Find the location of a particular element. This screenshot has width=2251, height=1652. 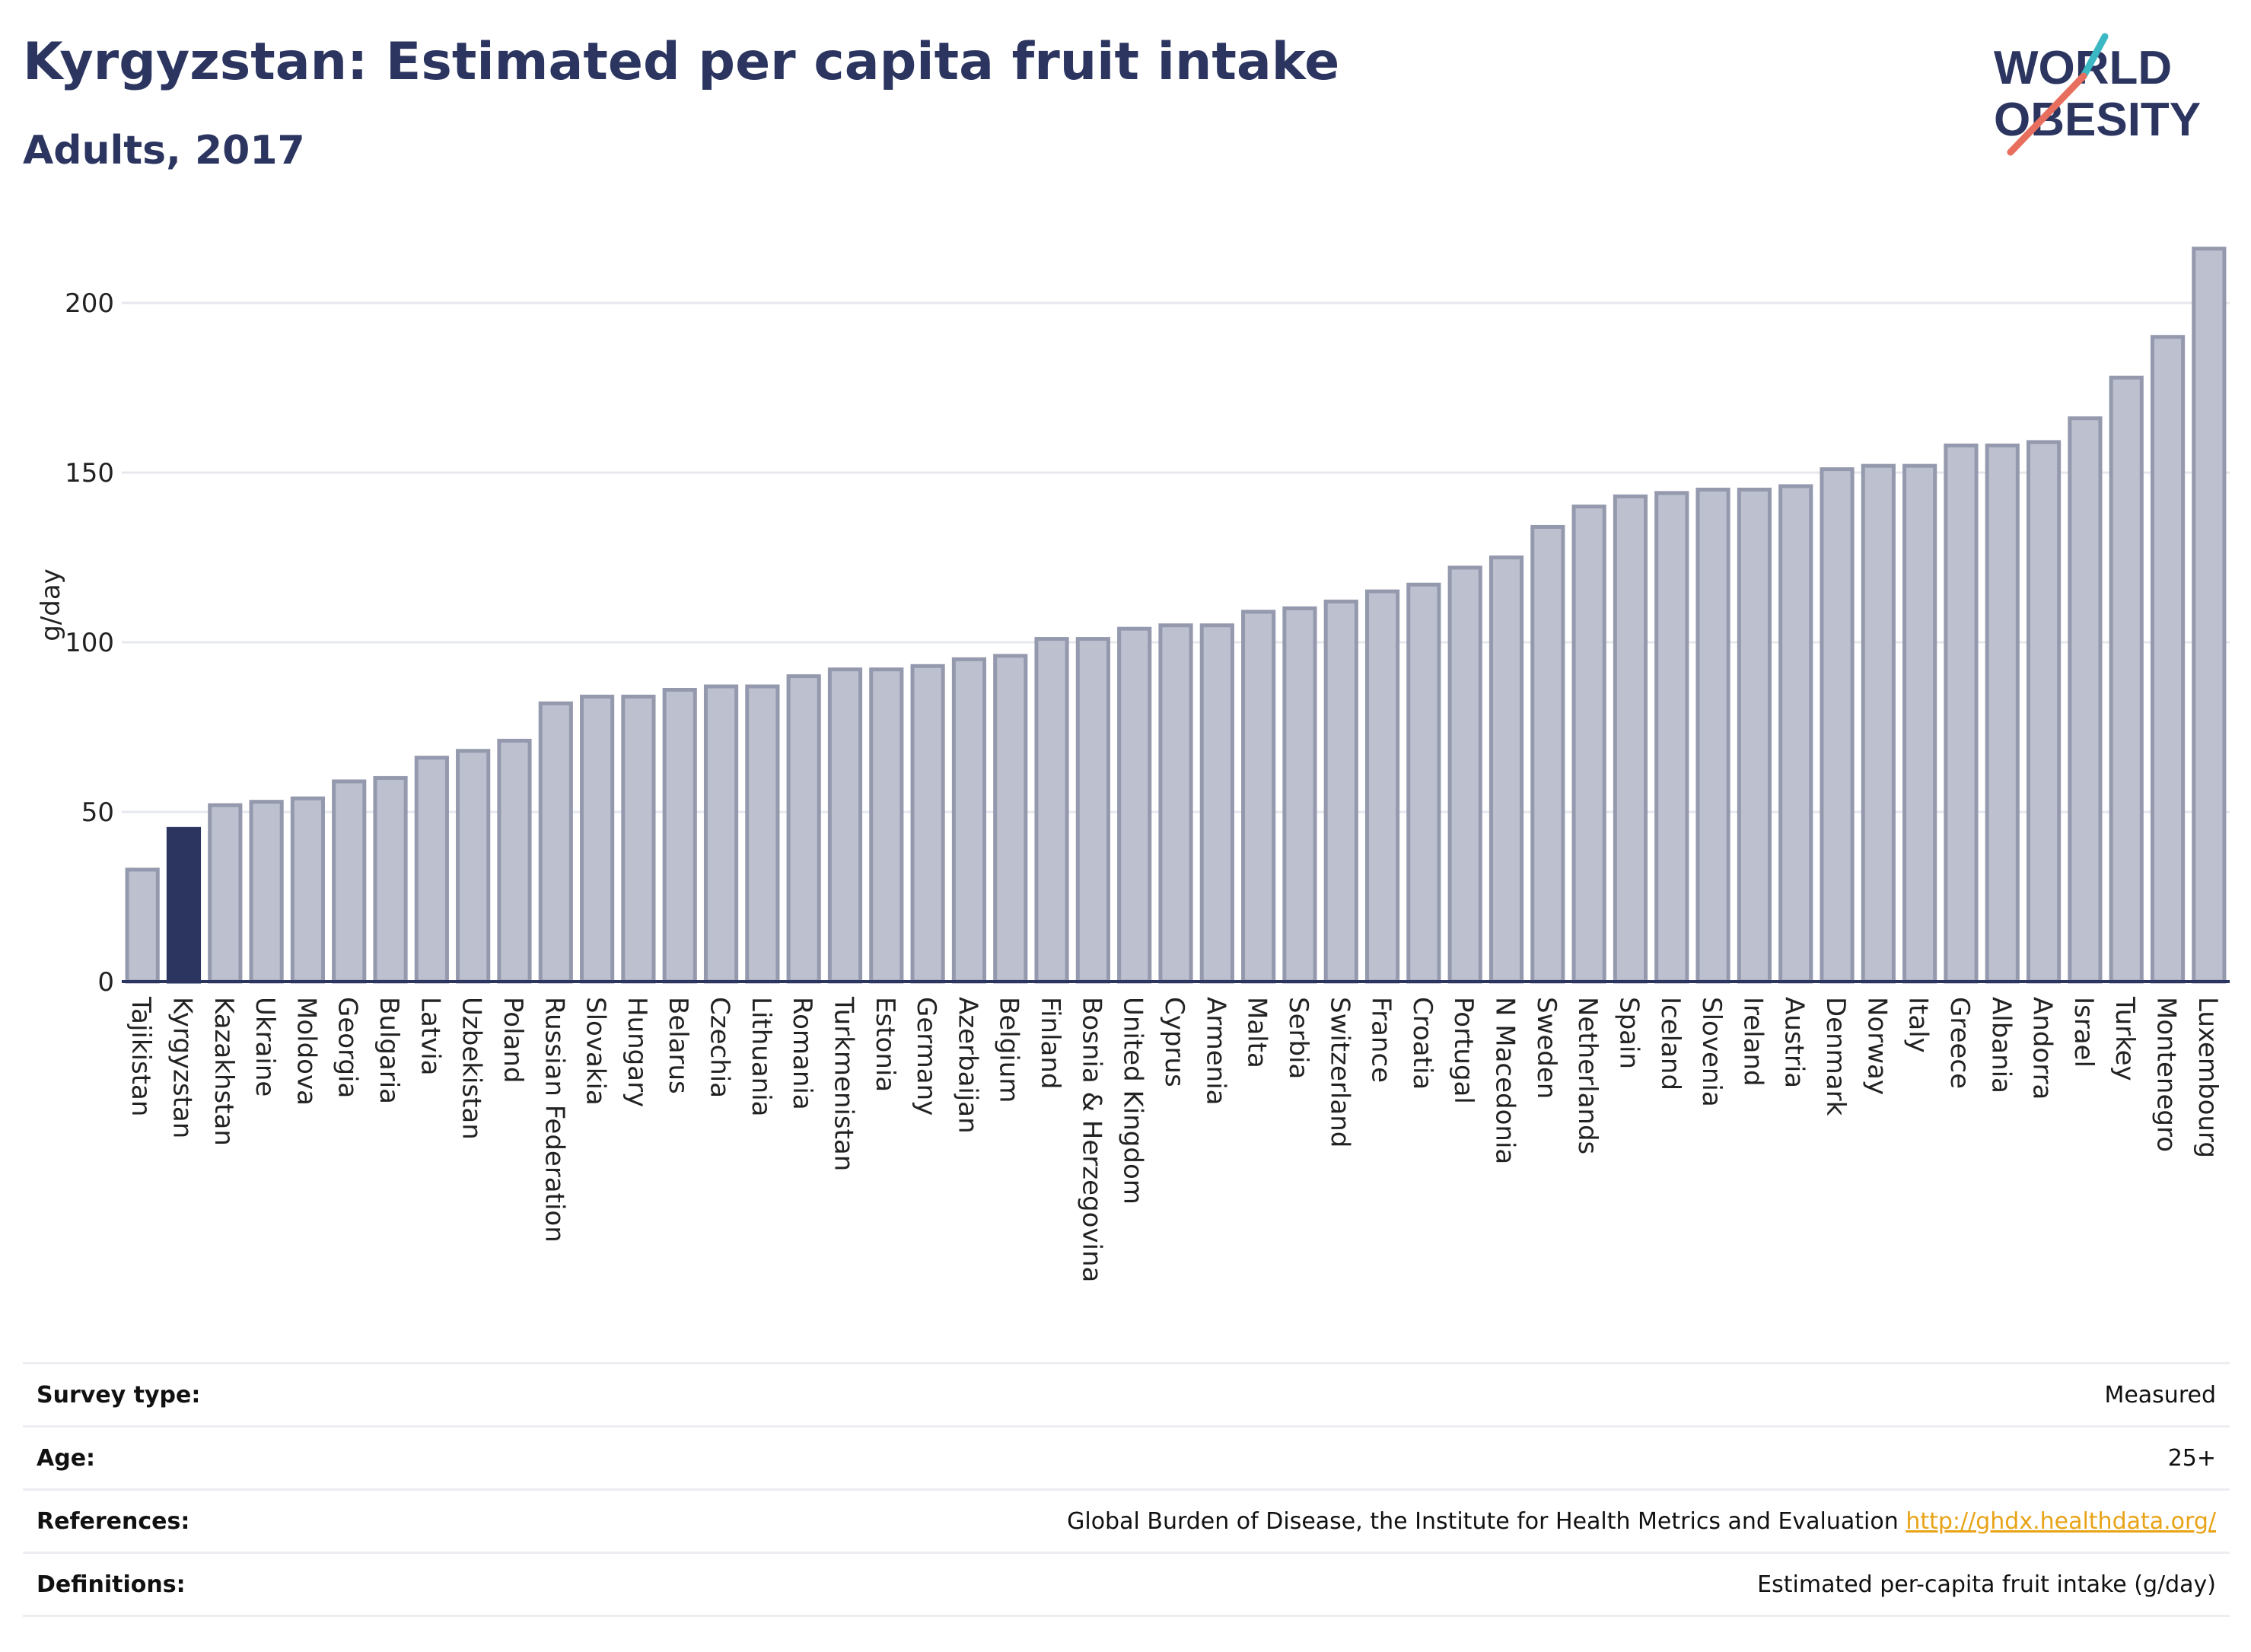

x-tick-label: France is located at coordinates (1381, 1040).